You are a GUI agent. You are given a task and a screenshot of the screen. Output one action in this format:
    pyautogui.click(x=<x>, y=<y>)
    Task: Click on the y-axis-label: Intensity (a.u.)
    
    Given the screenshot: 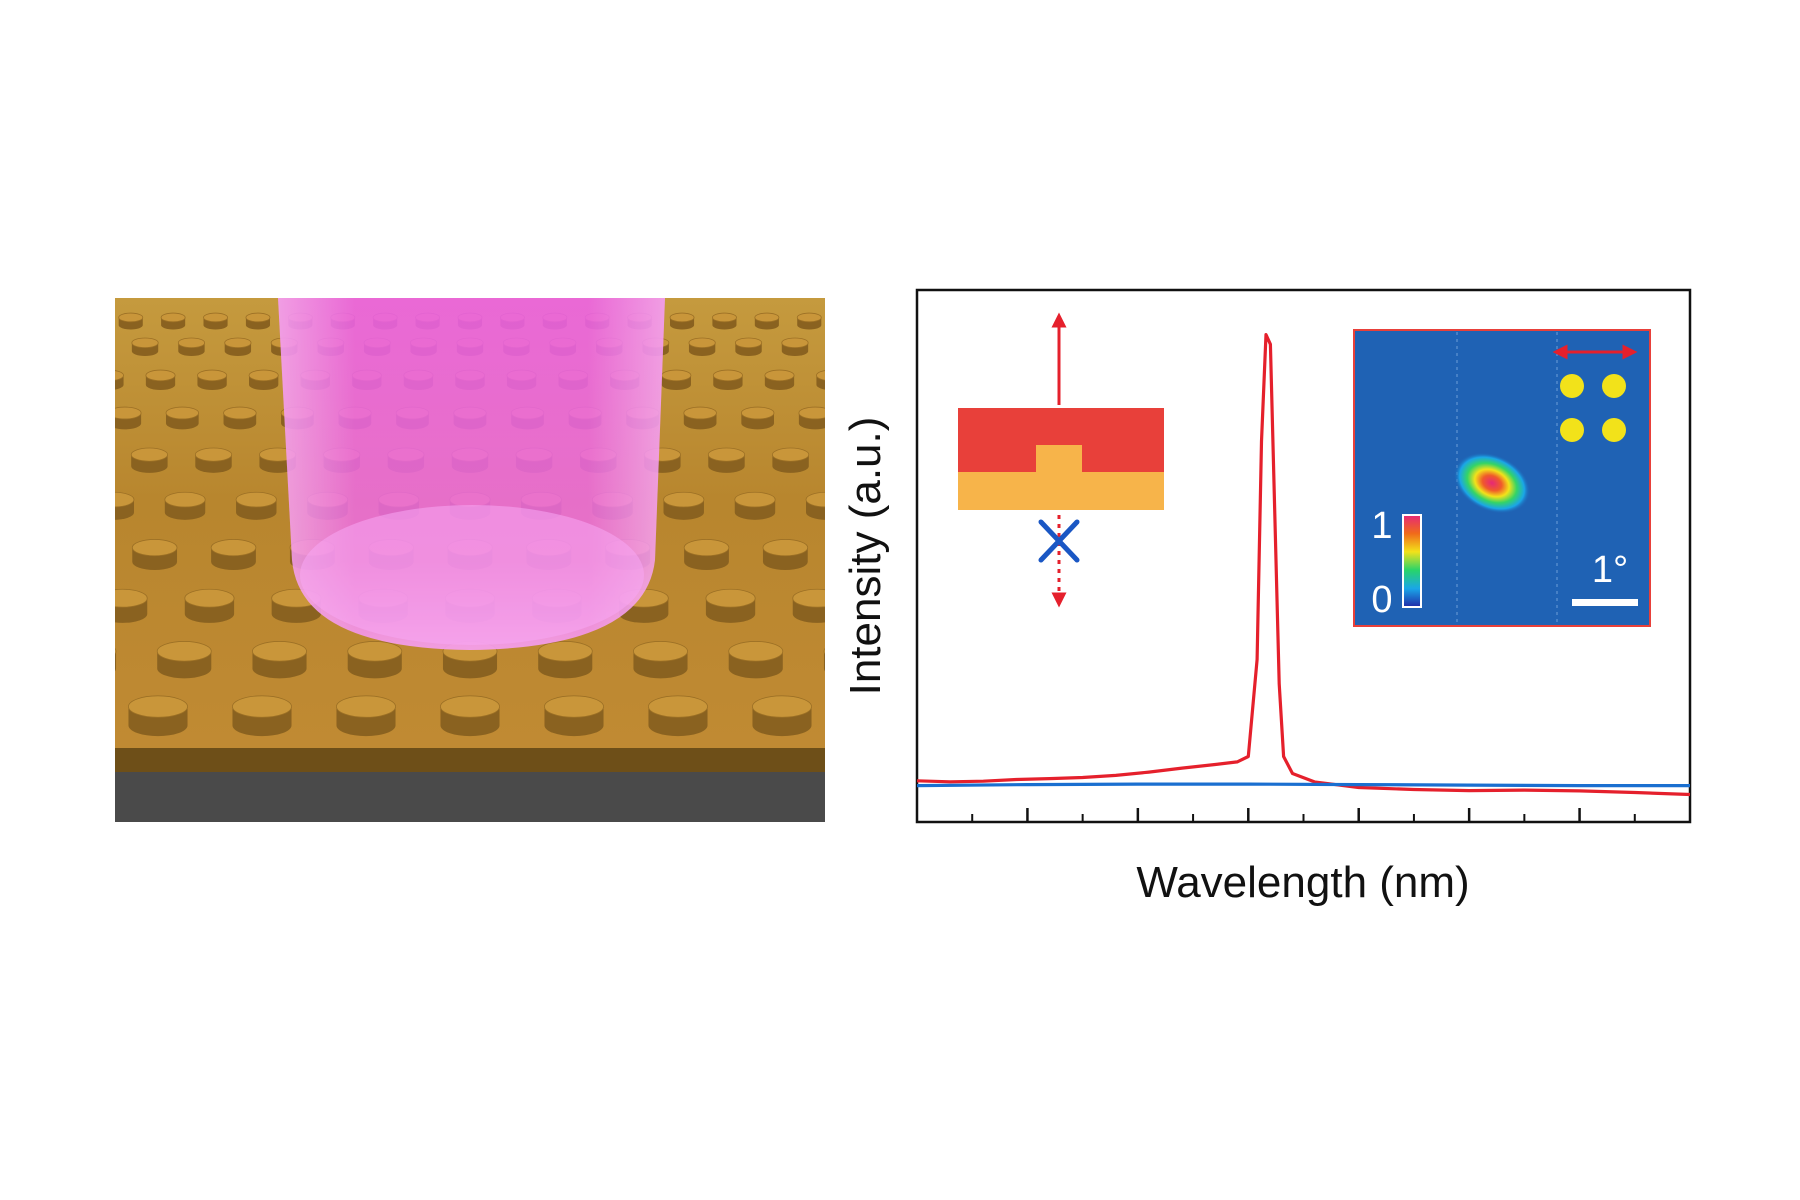 What is the action you would take?
    pyautogui.click(x=865, y=556)
    